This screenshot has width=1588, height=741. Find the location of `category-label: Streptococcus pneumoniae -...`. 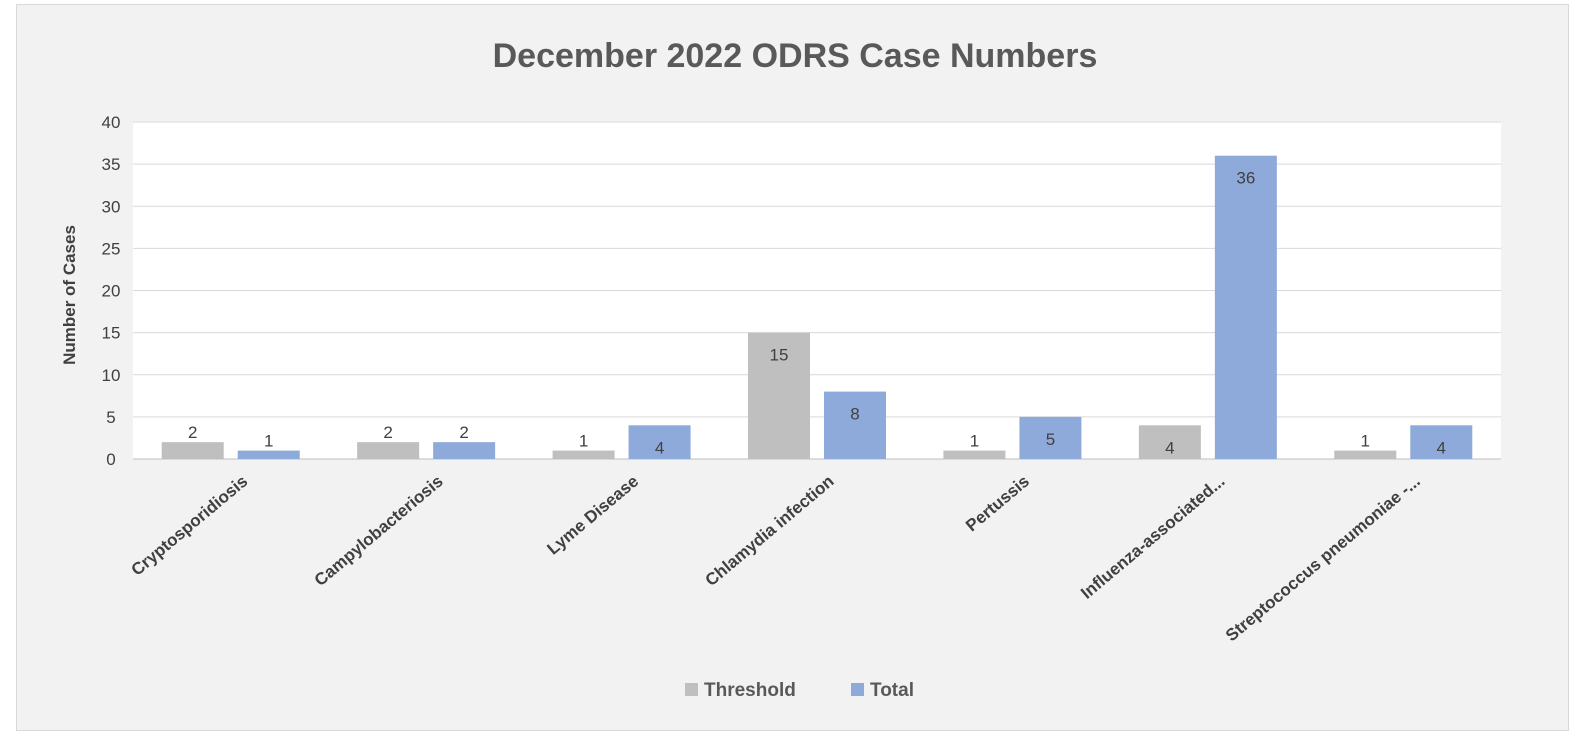

category-label: Streptococcus pneumoniae -... is located at coordinates (1323, 559).